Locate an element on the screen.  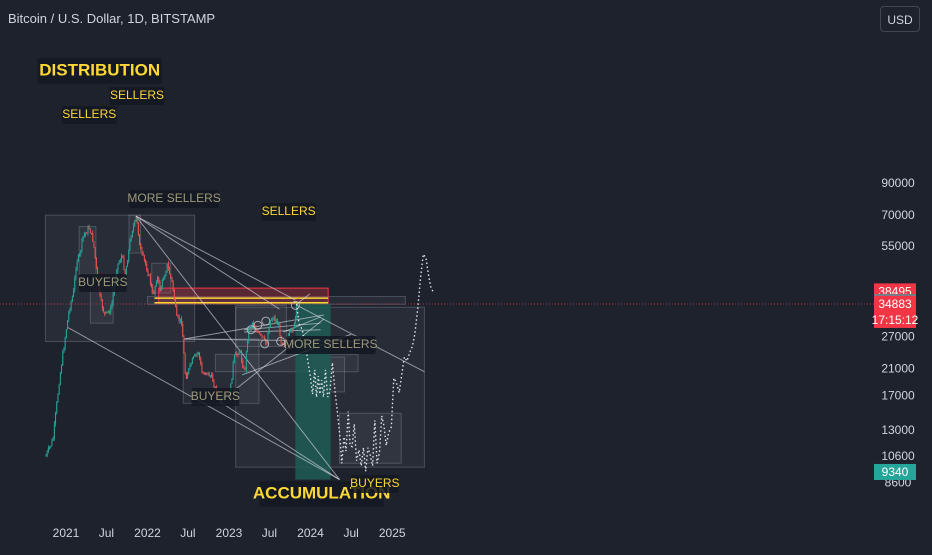
x-tick-label: 2021 is located at coordinates (66, 533).